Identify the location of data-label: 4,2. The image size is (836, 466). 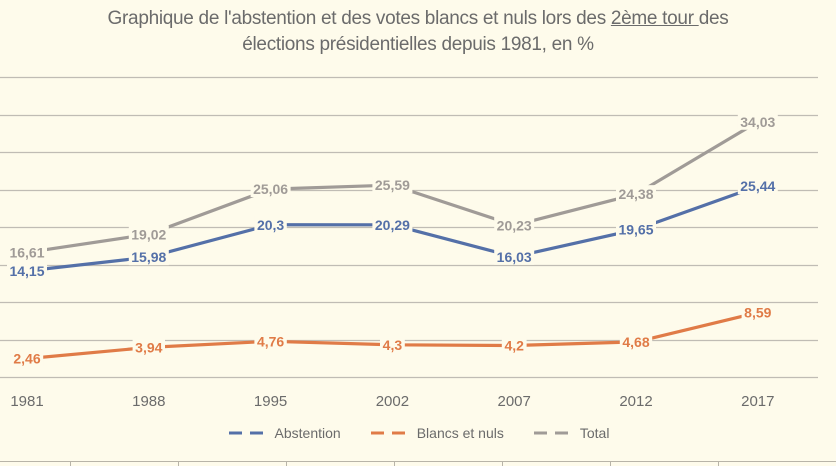
(514, 346).